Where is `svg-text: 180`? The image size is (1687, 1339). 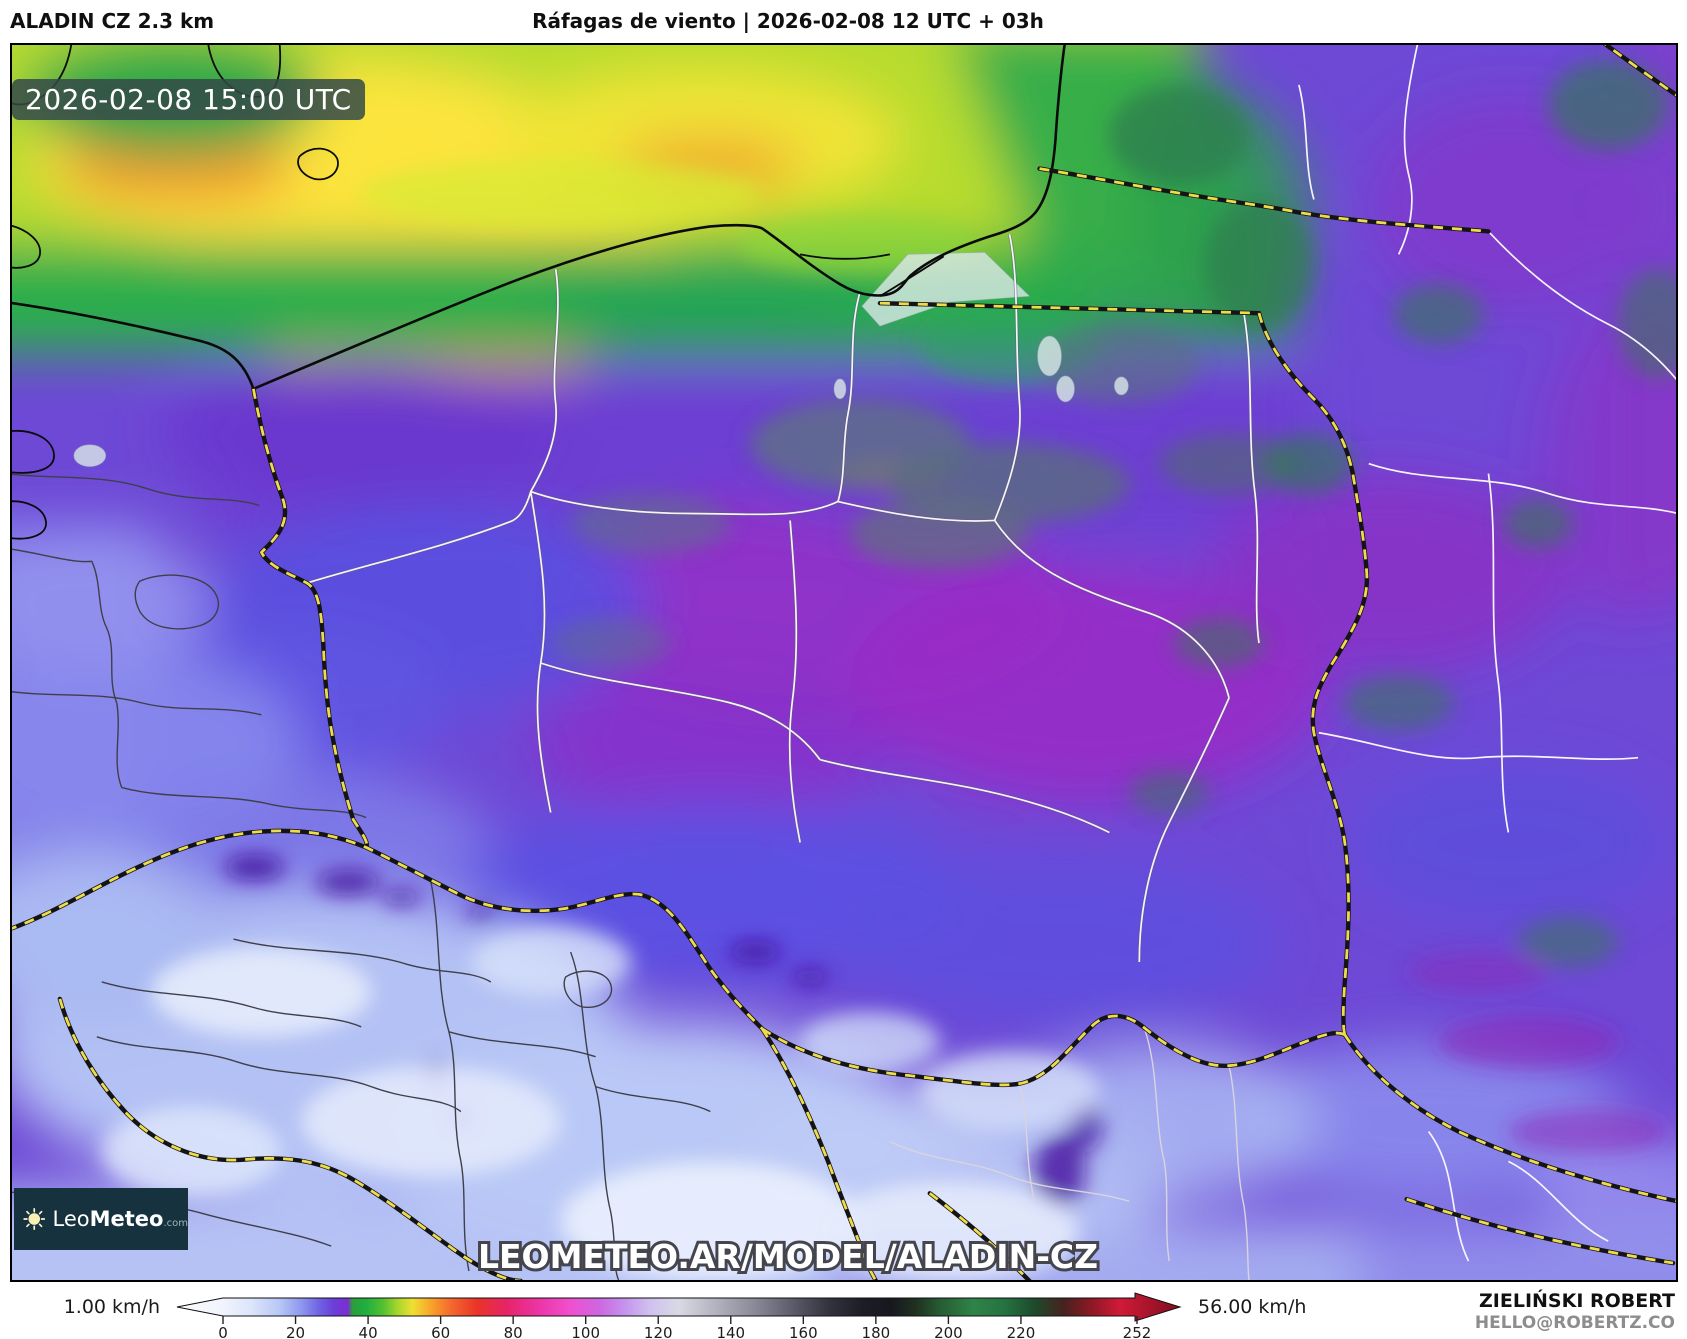 svg-text: 180 is located at coordinates (876, 1331).